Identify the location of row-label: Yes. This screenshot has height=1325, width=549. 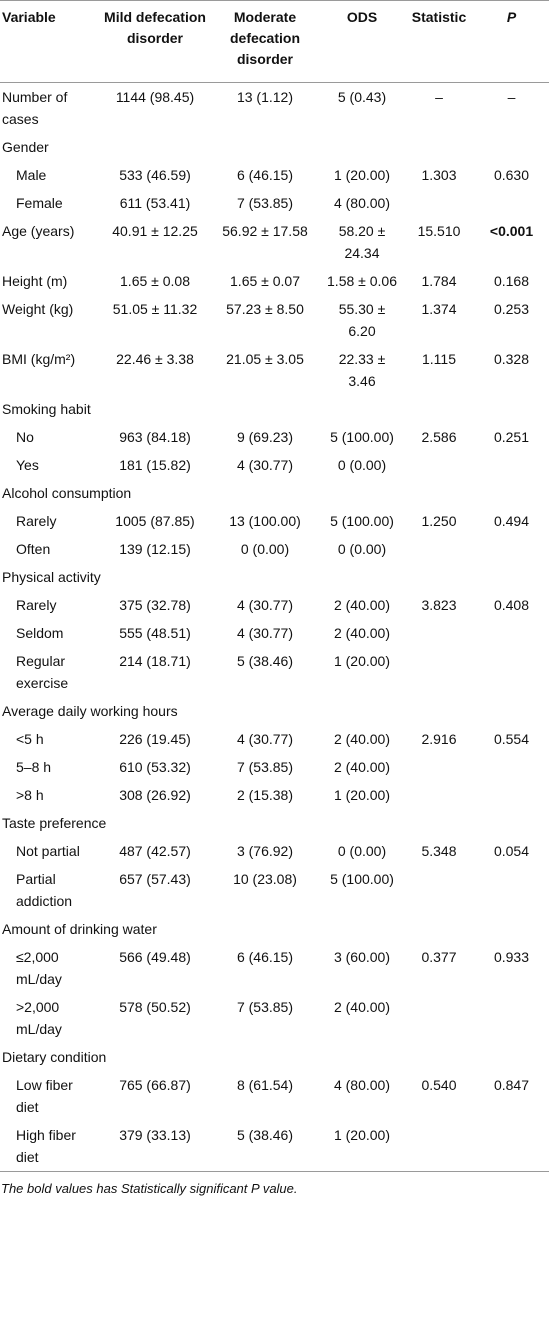
(27, 465).